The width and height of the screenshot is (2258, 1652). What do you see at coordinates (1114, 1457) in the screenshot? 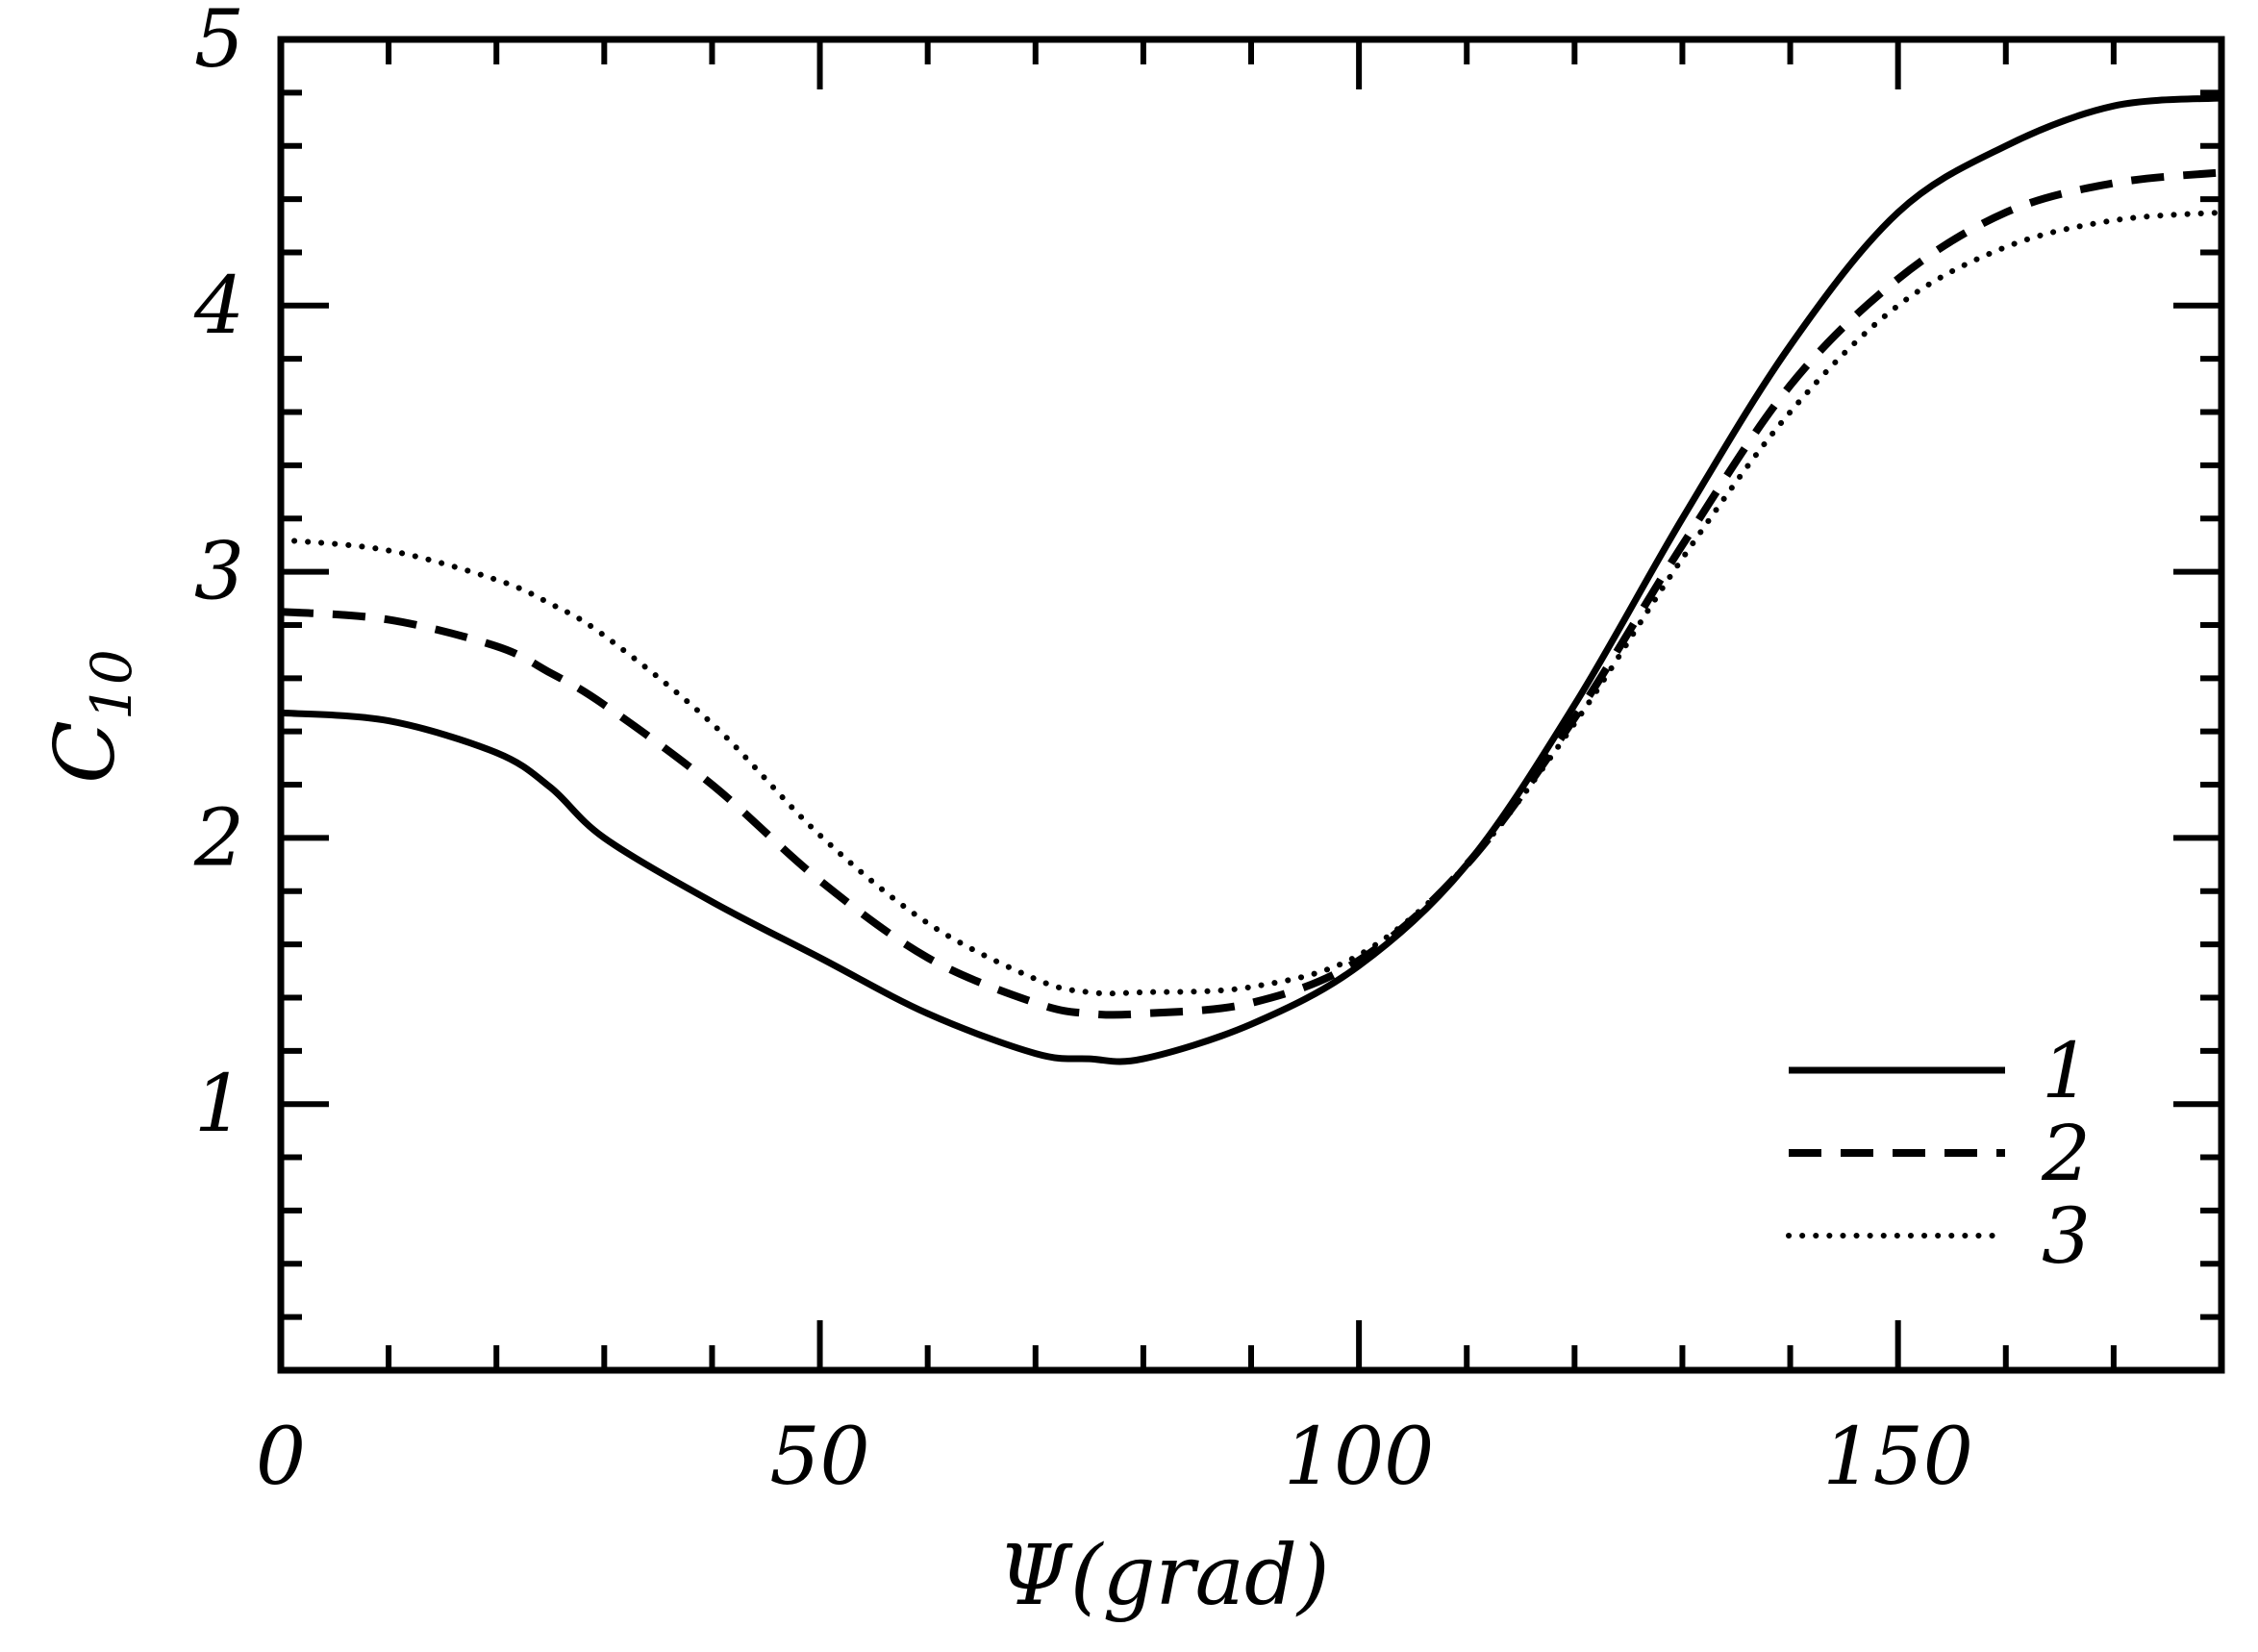
I see `x-tick-labels: 0 50 100 150` at bounding box center [1114, 1457].